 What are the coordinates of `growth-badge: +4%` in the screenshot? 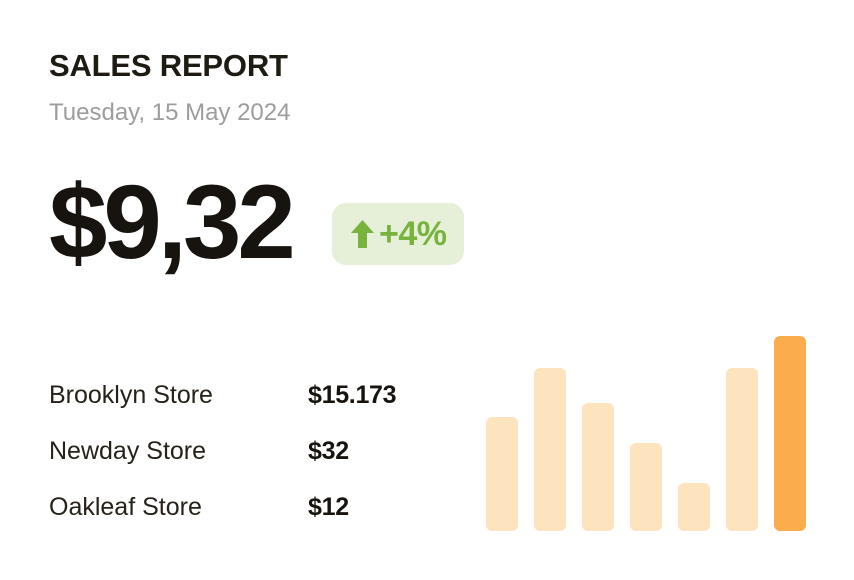 It's located at (397, 234).